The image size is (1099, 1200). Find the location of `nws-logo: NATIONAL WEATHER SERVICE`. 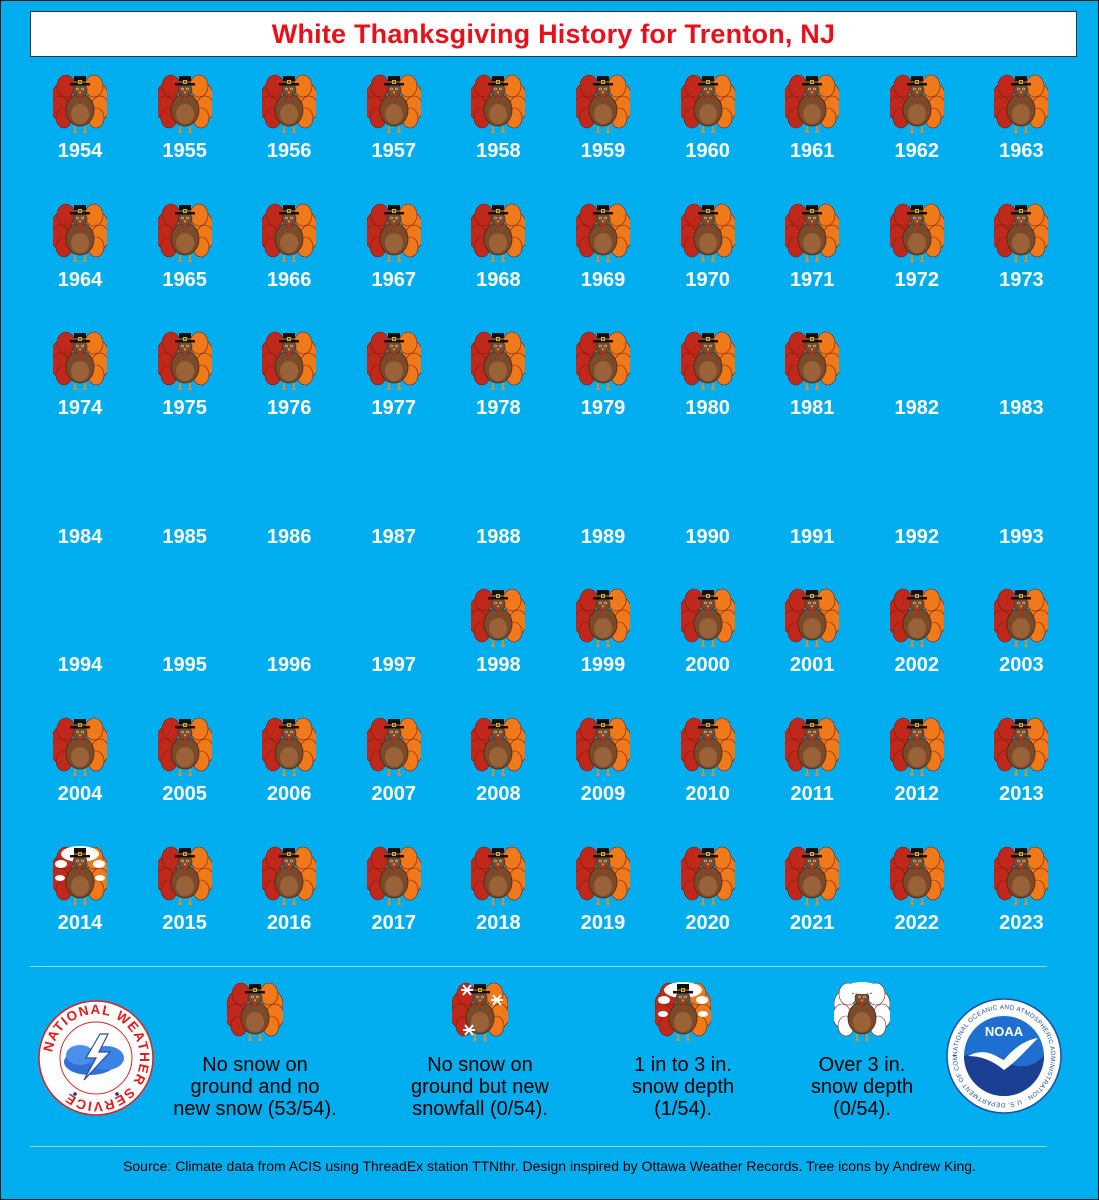

nws-logo: NATIONAL WEATHER SERVICE is located at coordinates (96, 1058).